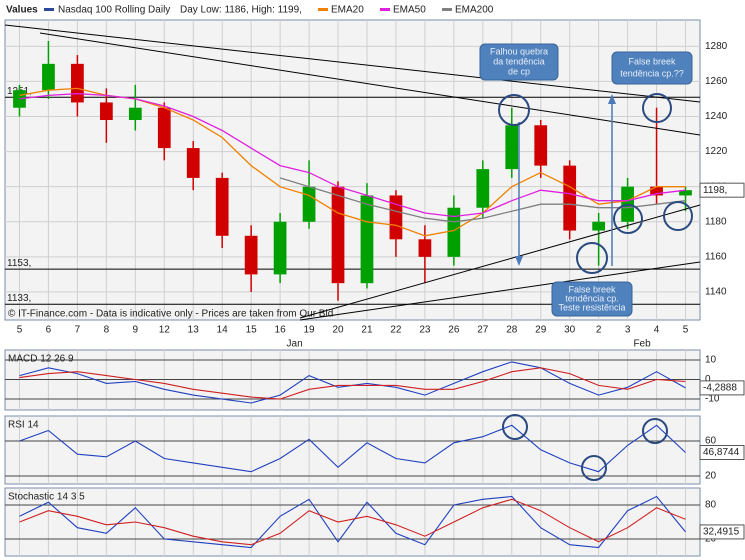  Describe the element at coordinates (711, 441) in the screenshot. I see `y-tick-label: 60` at that location.